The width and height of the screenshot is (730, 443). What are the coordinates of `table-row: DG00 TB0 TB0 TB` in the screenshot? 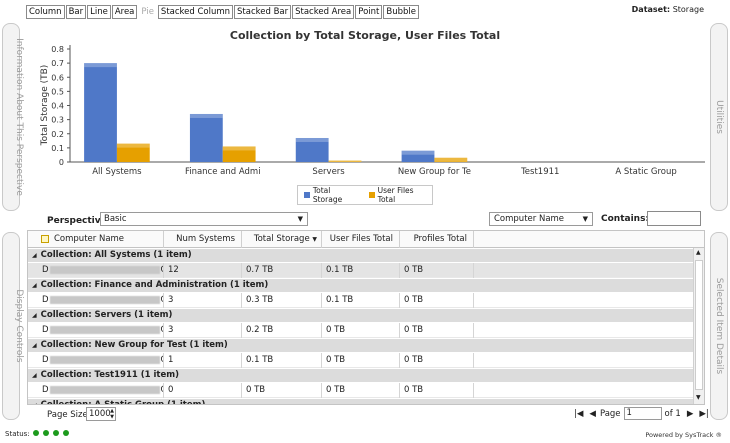 It's located at (361, 390).